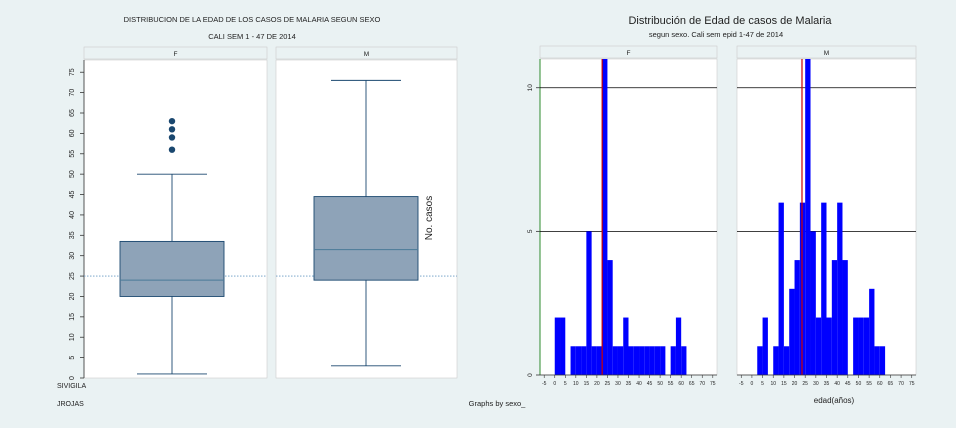  Describe the element at coordinates (72, 154) in the screenshot. I see `boxplot-y-tick-label: 55` at that location.